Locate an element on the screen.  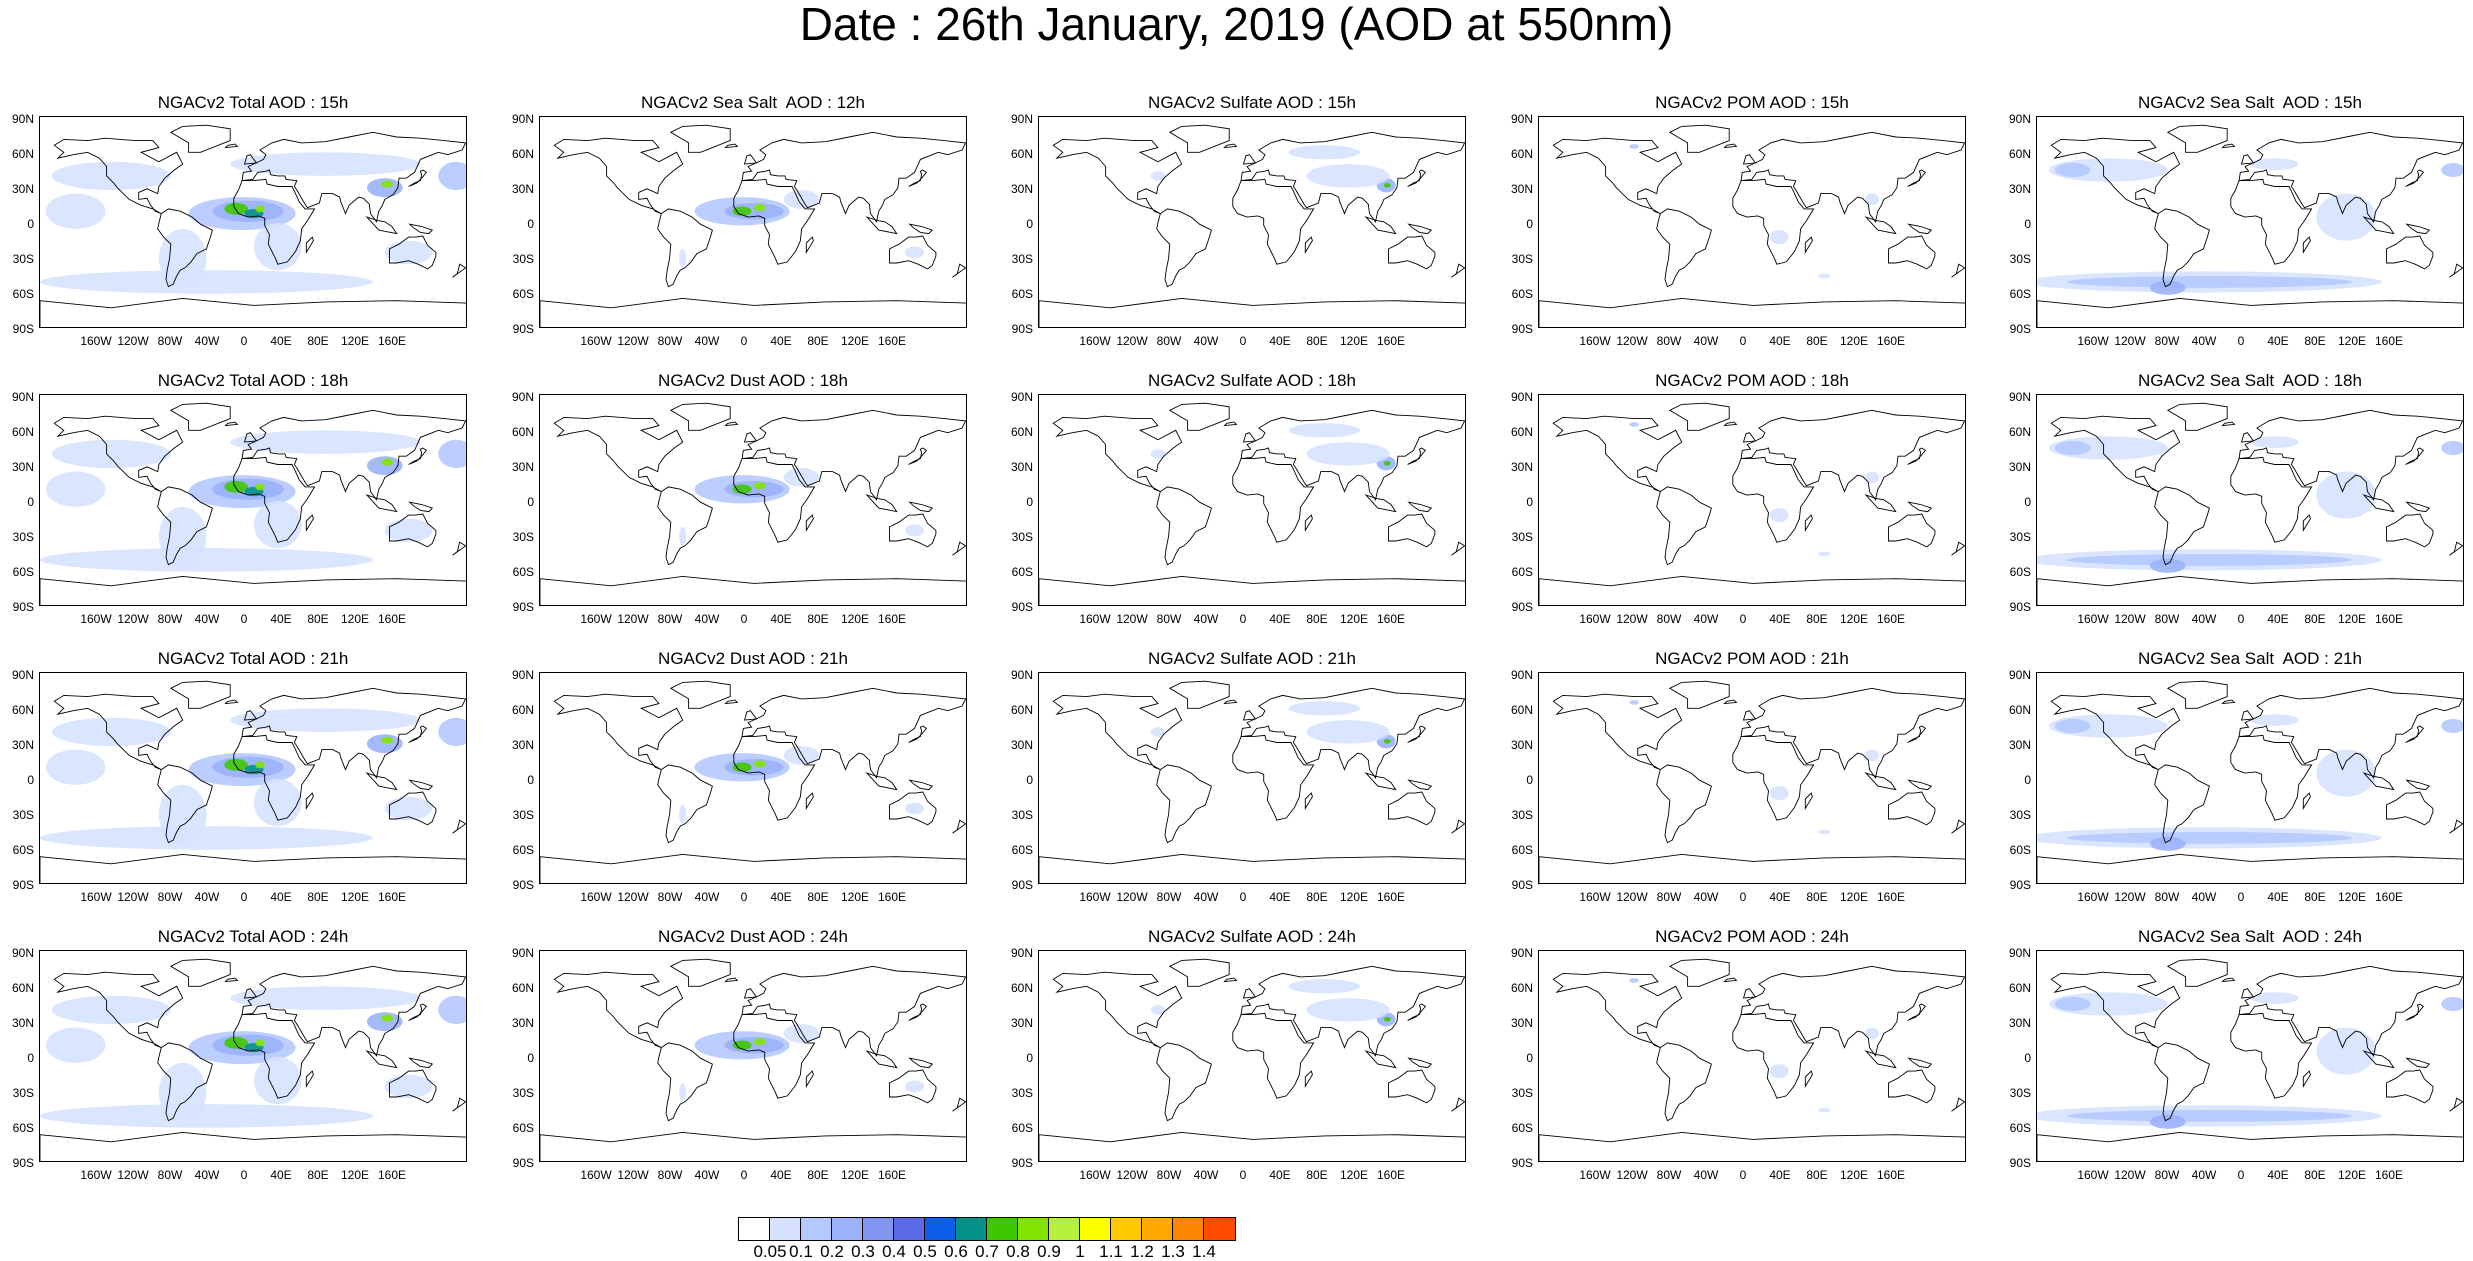
latitude-tick-label: 60S is located at coordinates (2020, 1128).